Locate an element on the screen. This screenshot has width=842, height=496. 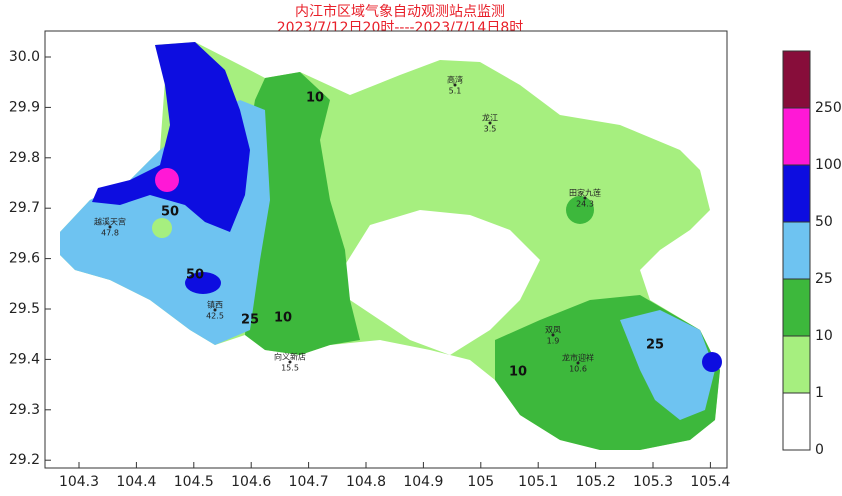
y-tick-label: 29.6 is located at coordinates (24, 259).